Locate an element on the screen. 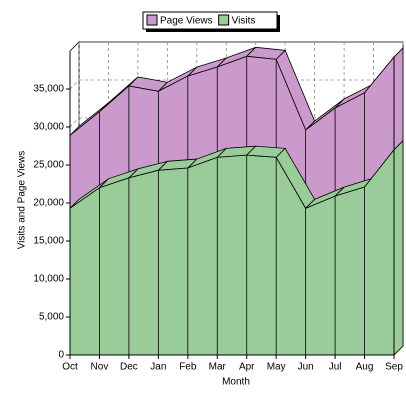  legend-label: Visits is located at coordinates (244, 21).